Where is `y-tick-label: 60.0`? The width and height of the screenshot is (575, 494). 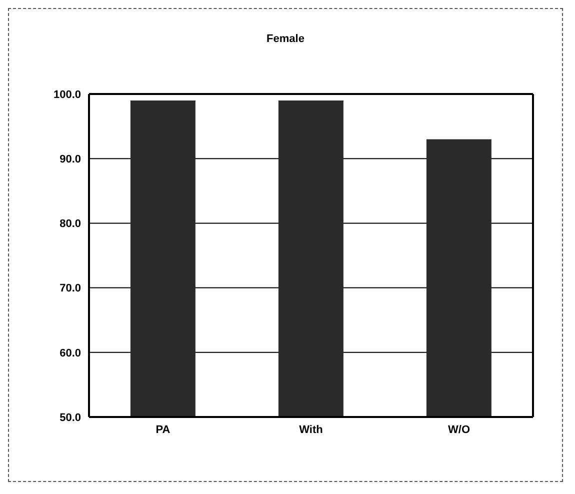
y-tick-label: 60.0 is located at coordinates (70, 353).